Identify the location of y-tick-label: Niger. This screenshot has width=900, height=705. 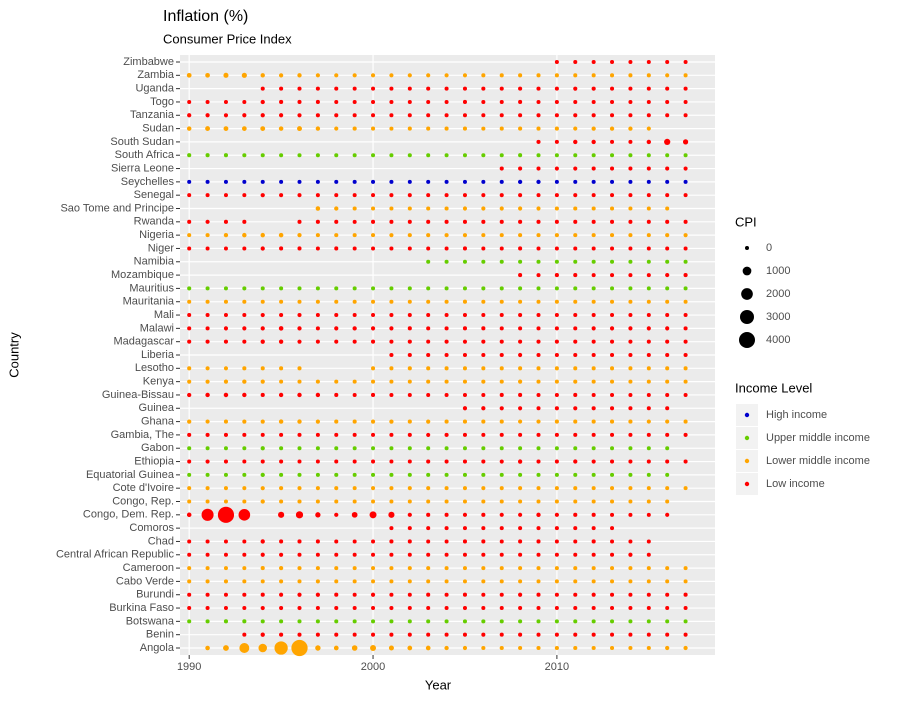
(161, 248).